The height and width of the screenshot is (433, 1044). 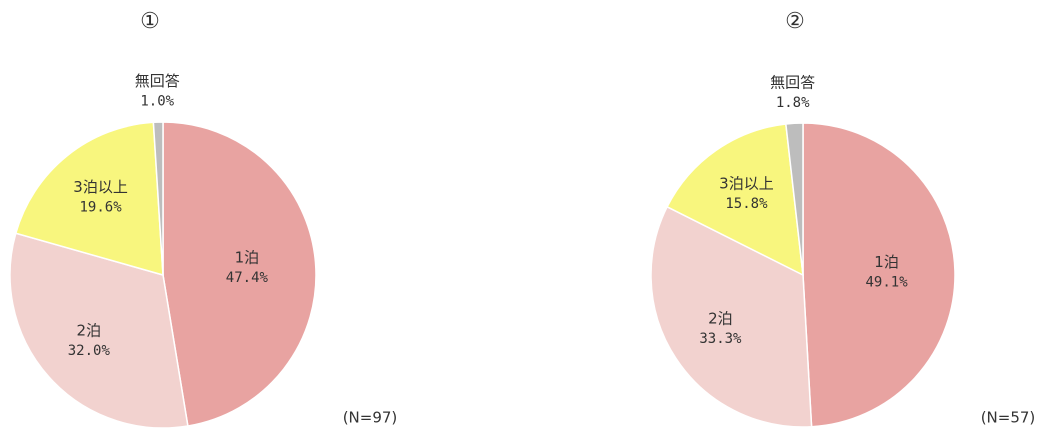 I want to click on slice-value-label: 15.8%, so click(x=746, y=204).